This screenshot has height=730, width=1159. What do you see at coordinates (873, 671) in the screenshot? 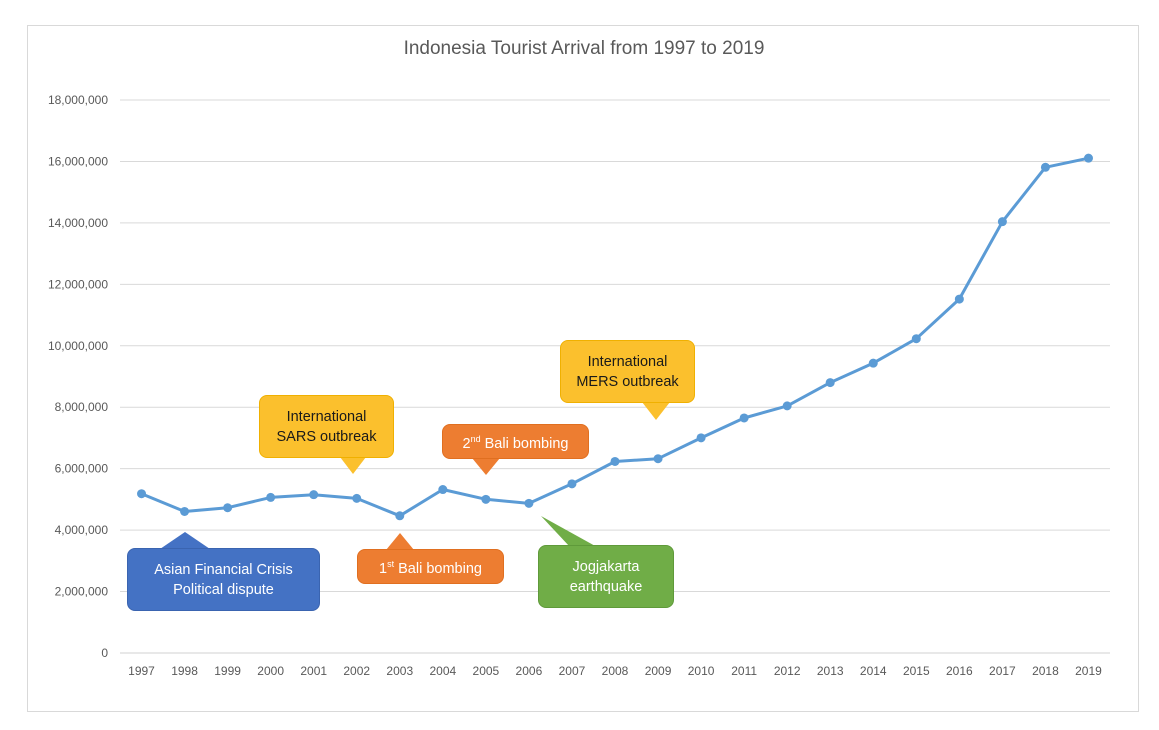
I see `x-tick-label: 2014` at bounding box center [873, 671].